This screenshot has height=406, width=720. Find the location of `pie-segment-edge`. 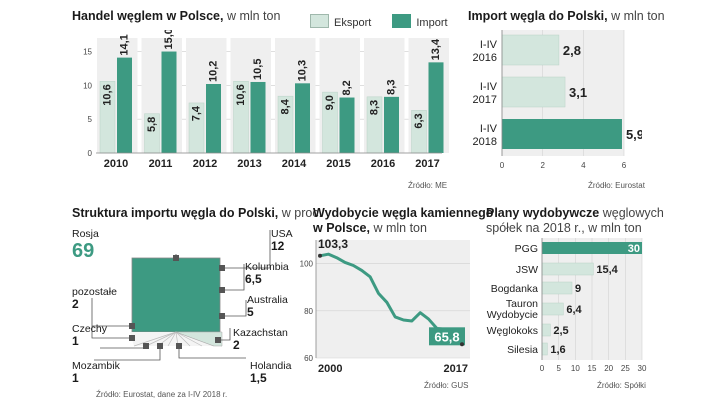

pie-segment-edge is located at coordinates (155, 339).